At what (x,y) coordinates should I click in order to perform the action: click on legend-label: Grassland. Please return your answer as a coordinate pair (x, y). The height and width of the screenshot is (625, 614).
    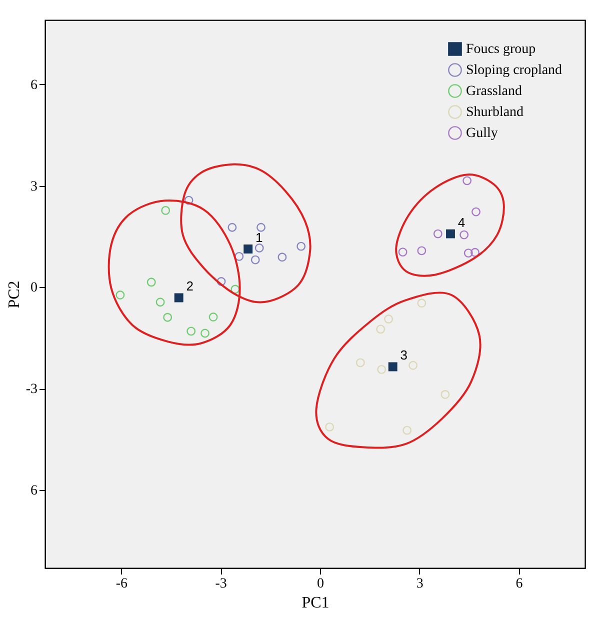
    Looking at the image, I should click on (494, 91).